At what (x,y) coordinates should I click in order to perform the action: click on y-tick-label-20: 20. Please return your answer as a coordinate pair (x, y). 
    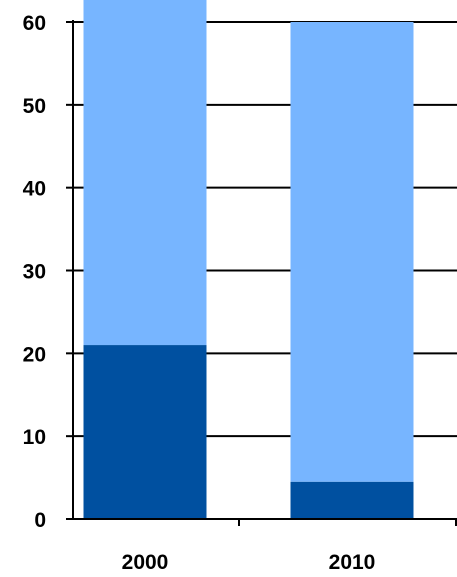
    Looking at the image, I should click on (34, 354).